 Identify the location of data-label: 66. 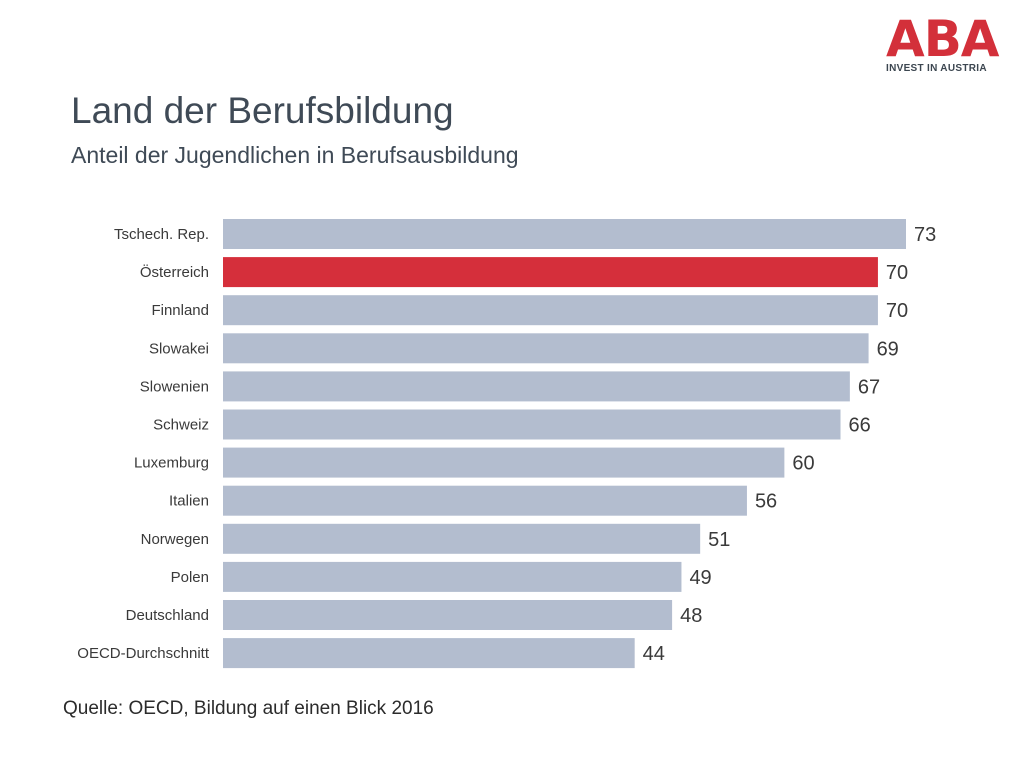
(860, 426).